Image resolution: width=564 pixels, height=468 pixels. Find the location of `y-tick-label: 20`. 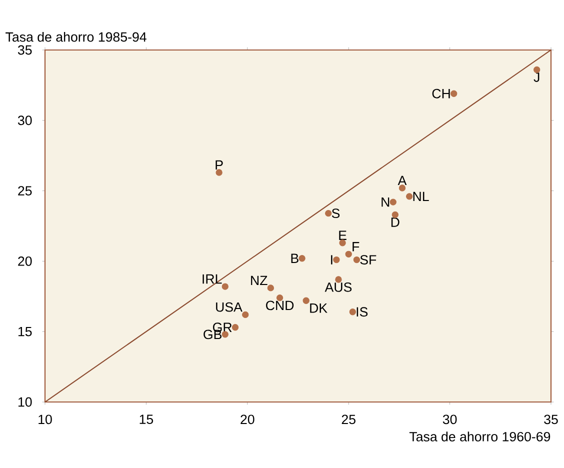

y-tick-label: 20 is located at coordinates (25, 261).